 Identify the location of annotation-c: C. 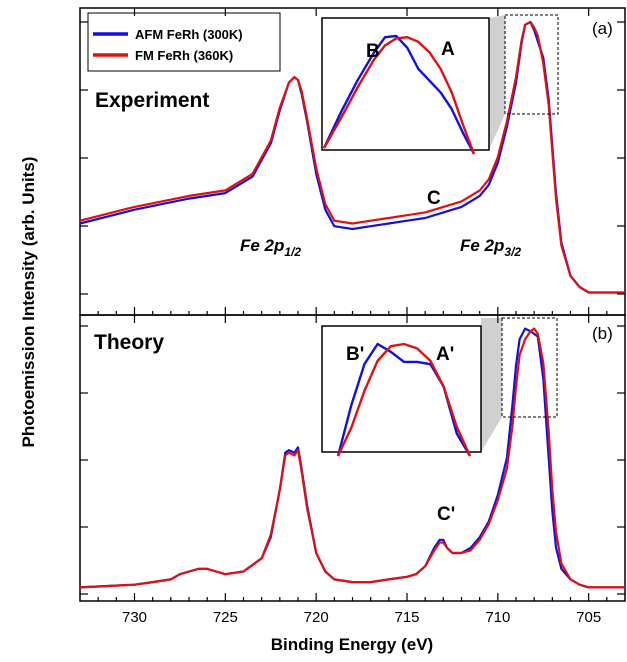
(434, 198).